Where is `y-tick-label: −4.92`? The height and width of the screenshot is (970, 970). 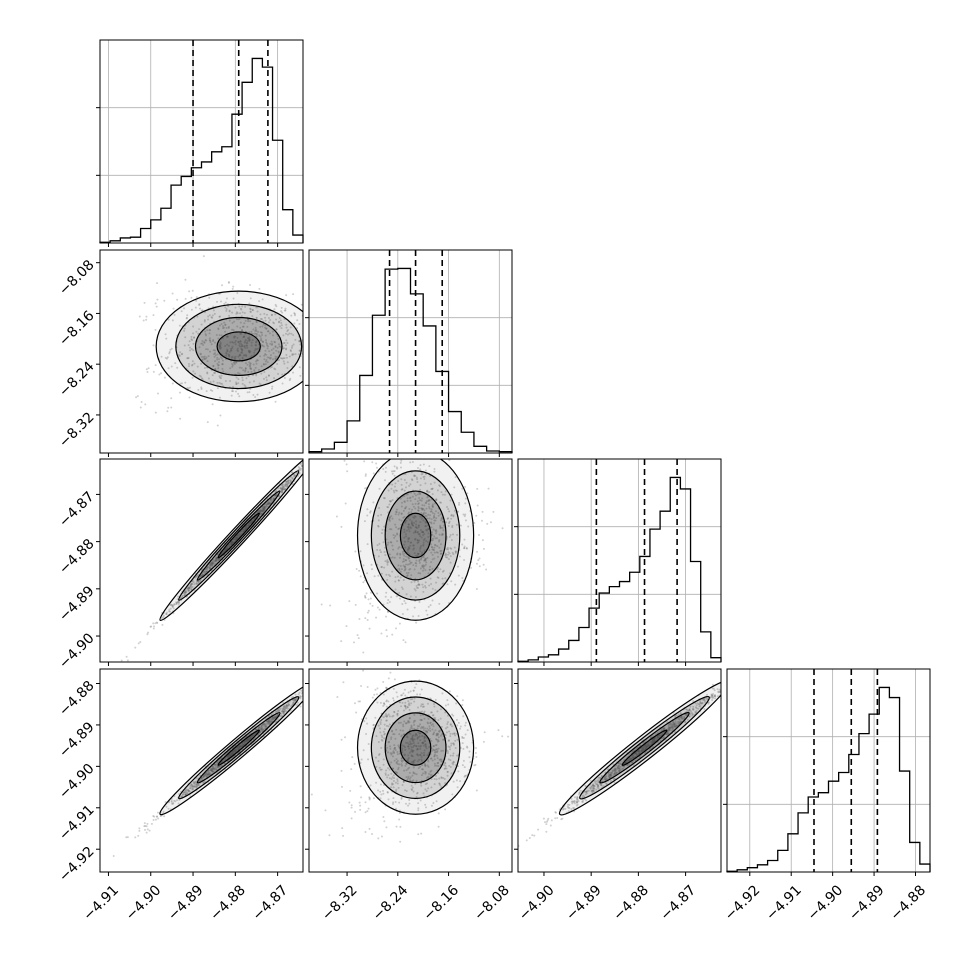 y-tick-label: −4.92 is located at coordinates (77, 865).